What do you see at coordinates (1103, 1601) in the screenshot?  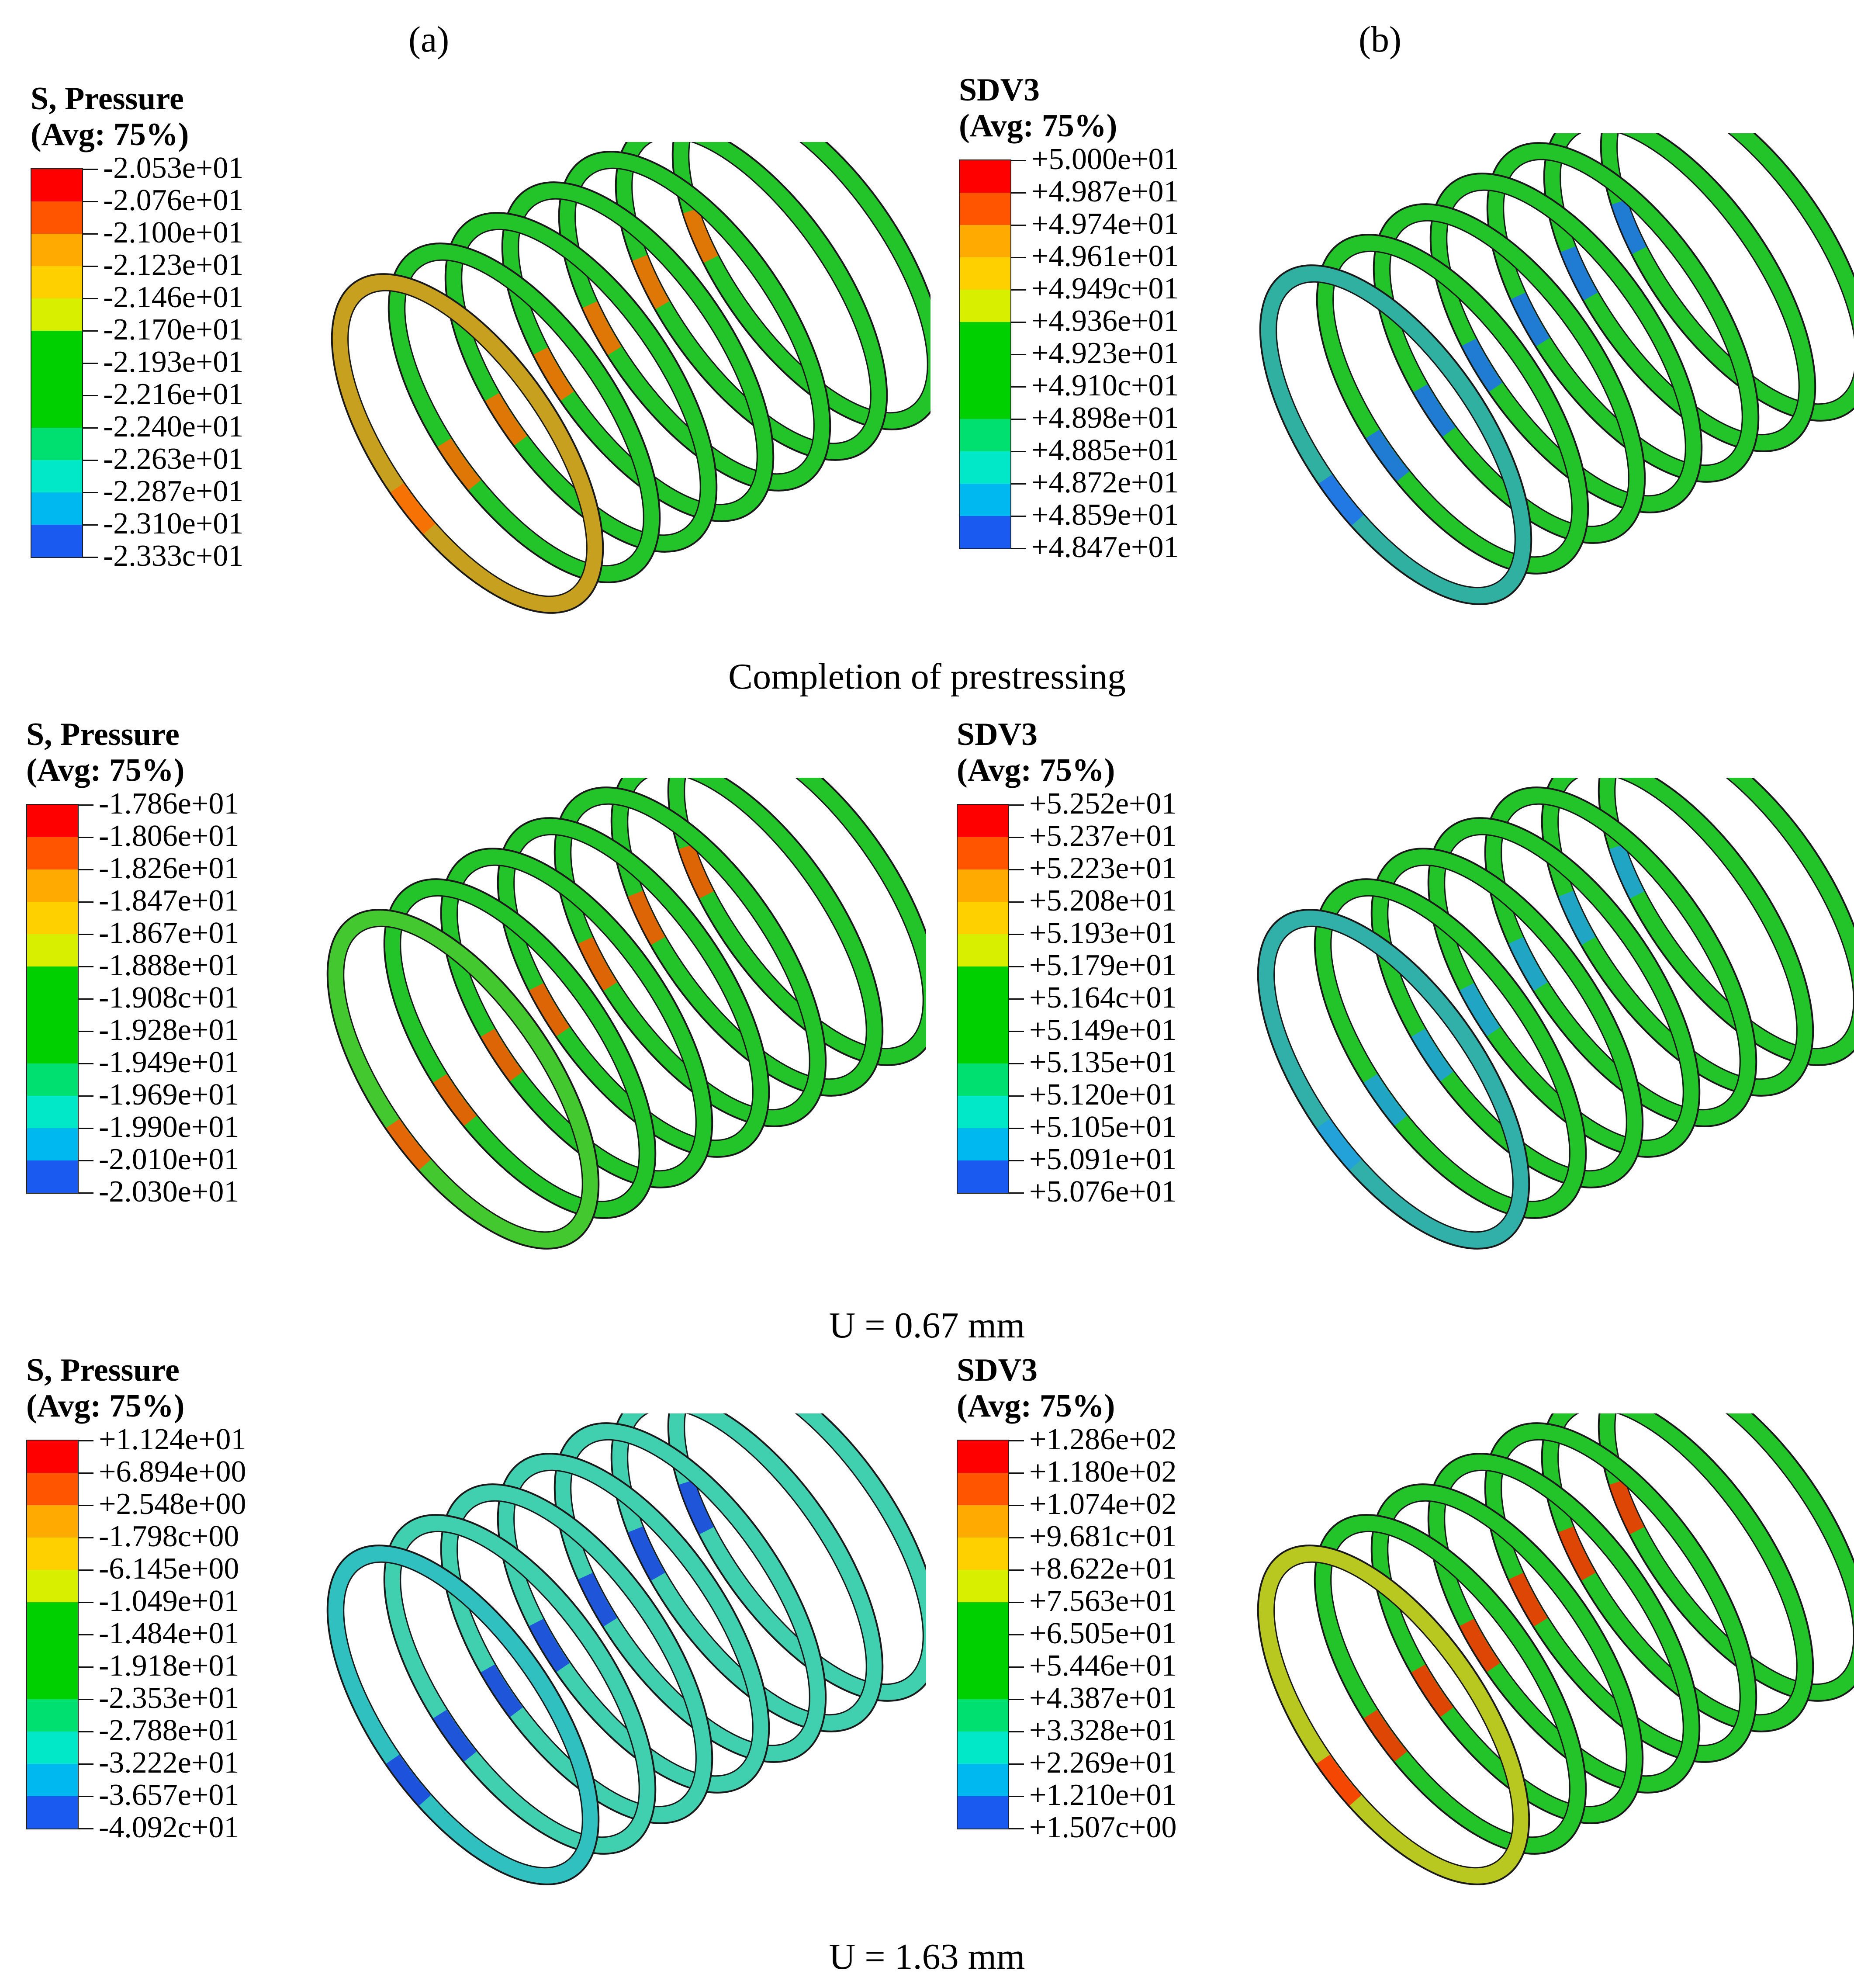 I see `legend-tick-label: +7.563e+01` at bounding box center [1103, 1601].